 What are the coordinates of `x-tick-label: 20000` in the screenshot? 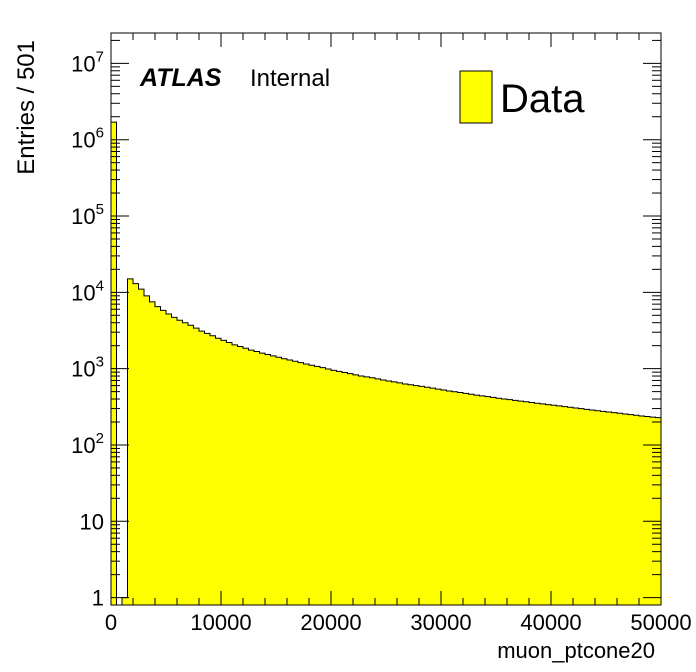 It's located at (330, 622).